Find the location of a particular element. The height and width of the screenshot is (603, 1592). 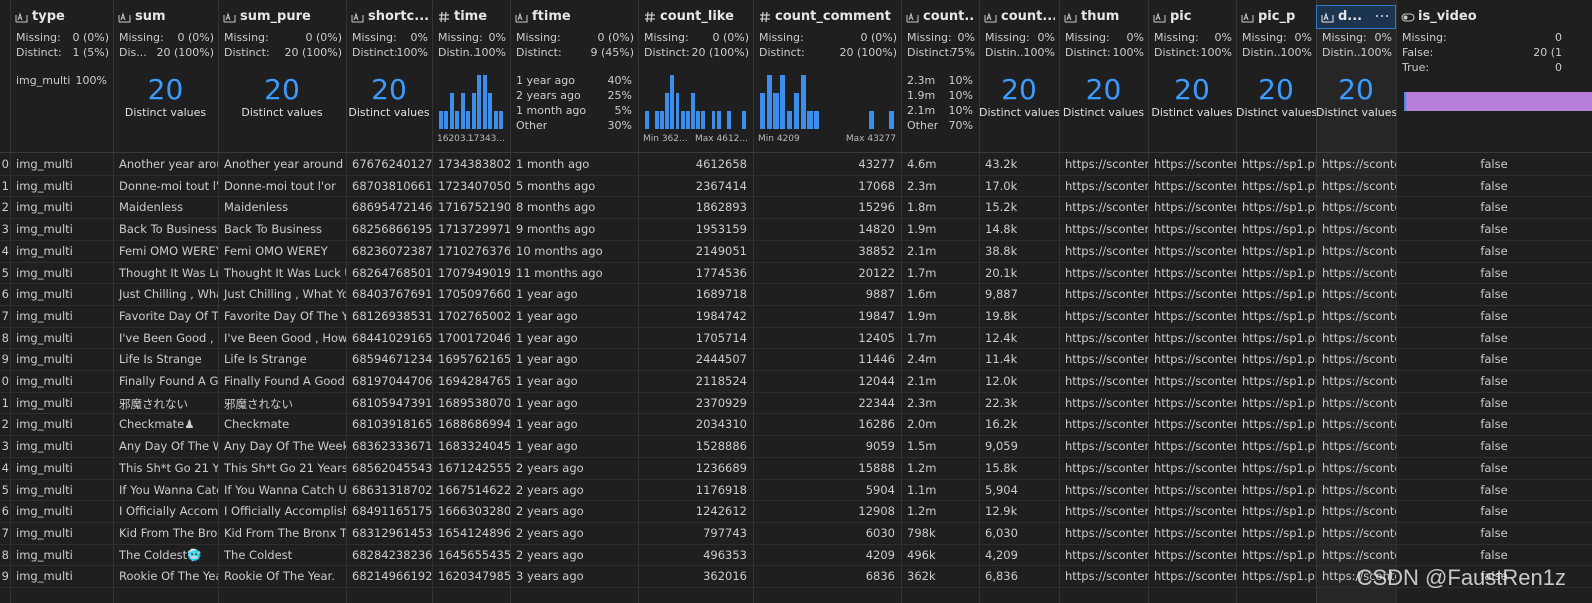

cell: 12908 is located at coordinates (876, 511).